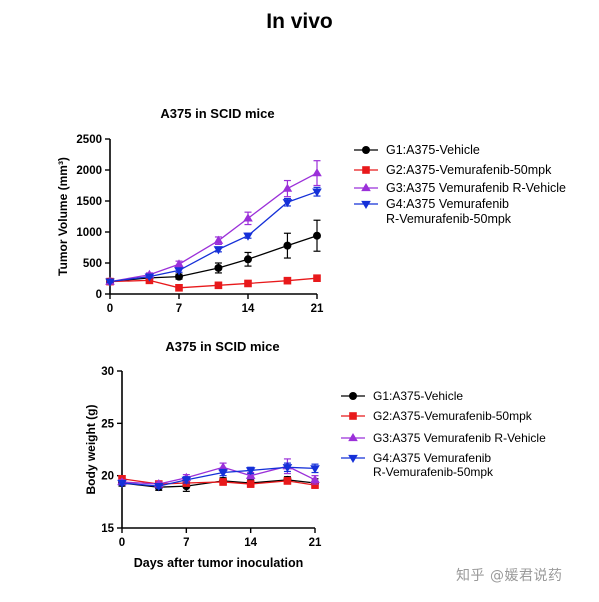  I want to click on y-tick-label: 500, so click(92, 264).